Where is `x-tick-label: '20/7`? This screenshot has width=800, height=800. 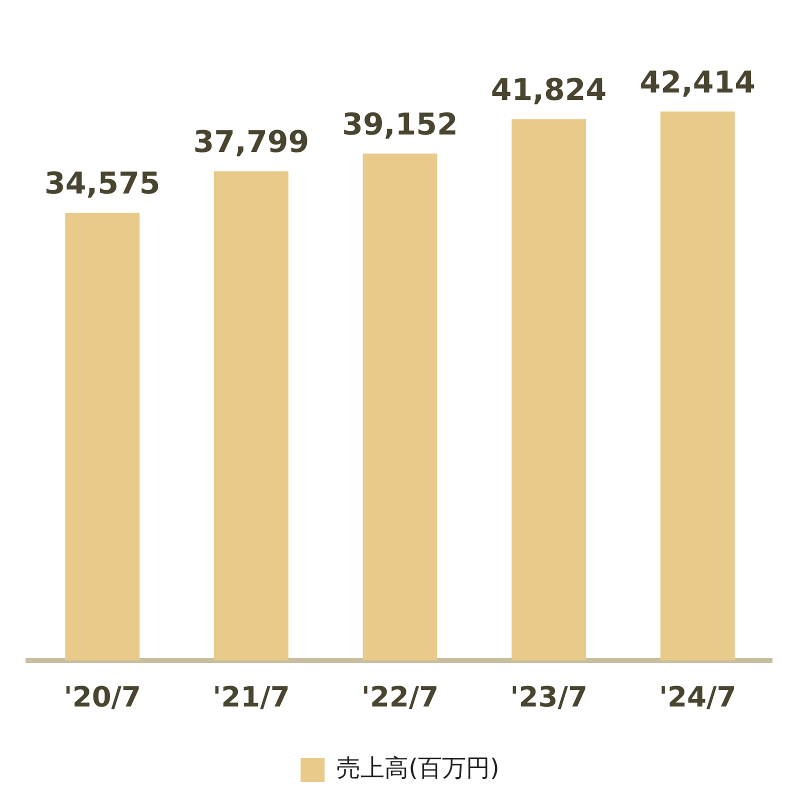 x-tick-label: '20/7 is located at coordinates (103, 697).